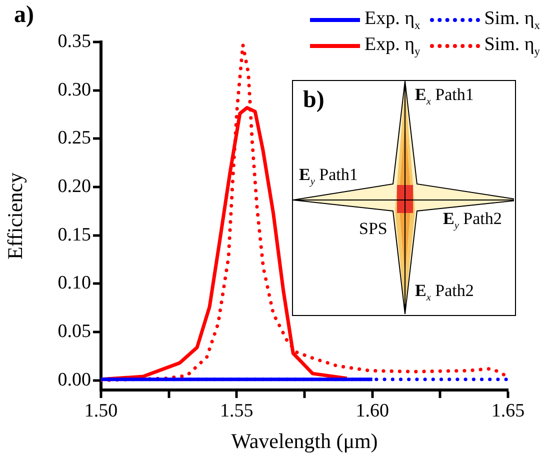 The image size is (548, 459). Describe the element at coordinates (101, 411) in the screenshot. I see `x-tick-label: 1.50` at that location.